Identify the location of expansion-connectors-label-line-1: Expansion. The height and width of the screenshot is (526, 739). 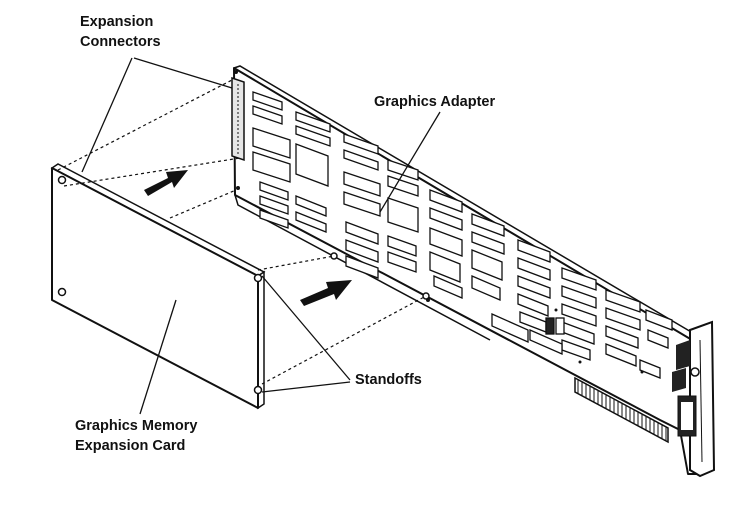
(117, 22).